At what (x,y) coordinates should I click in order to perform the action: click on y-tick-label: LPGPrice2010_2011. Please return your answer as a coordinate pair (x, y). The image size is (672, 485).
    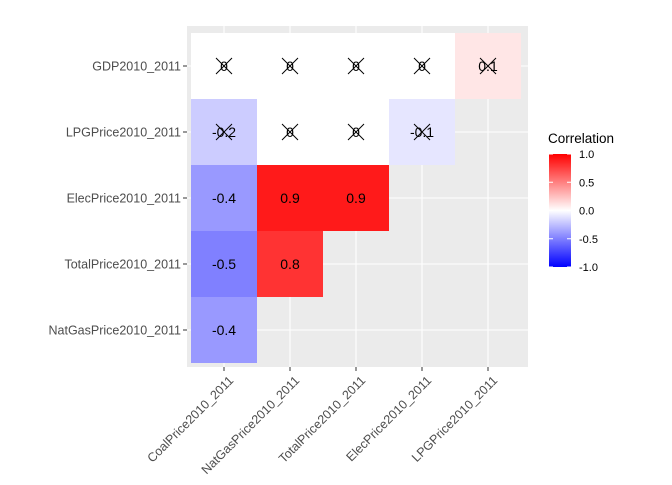
    Looking at the image, I should click on (123, 133).